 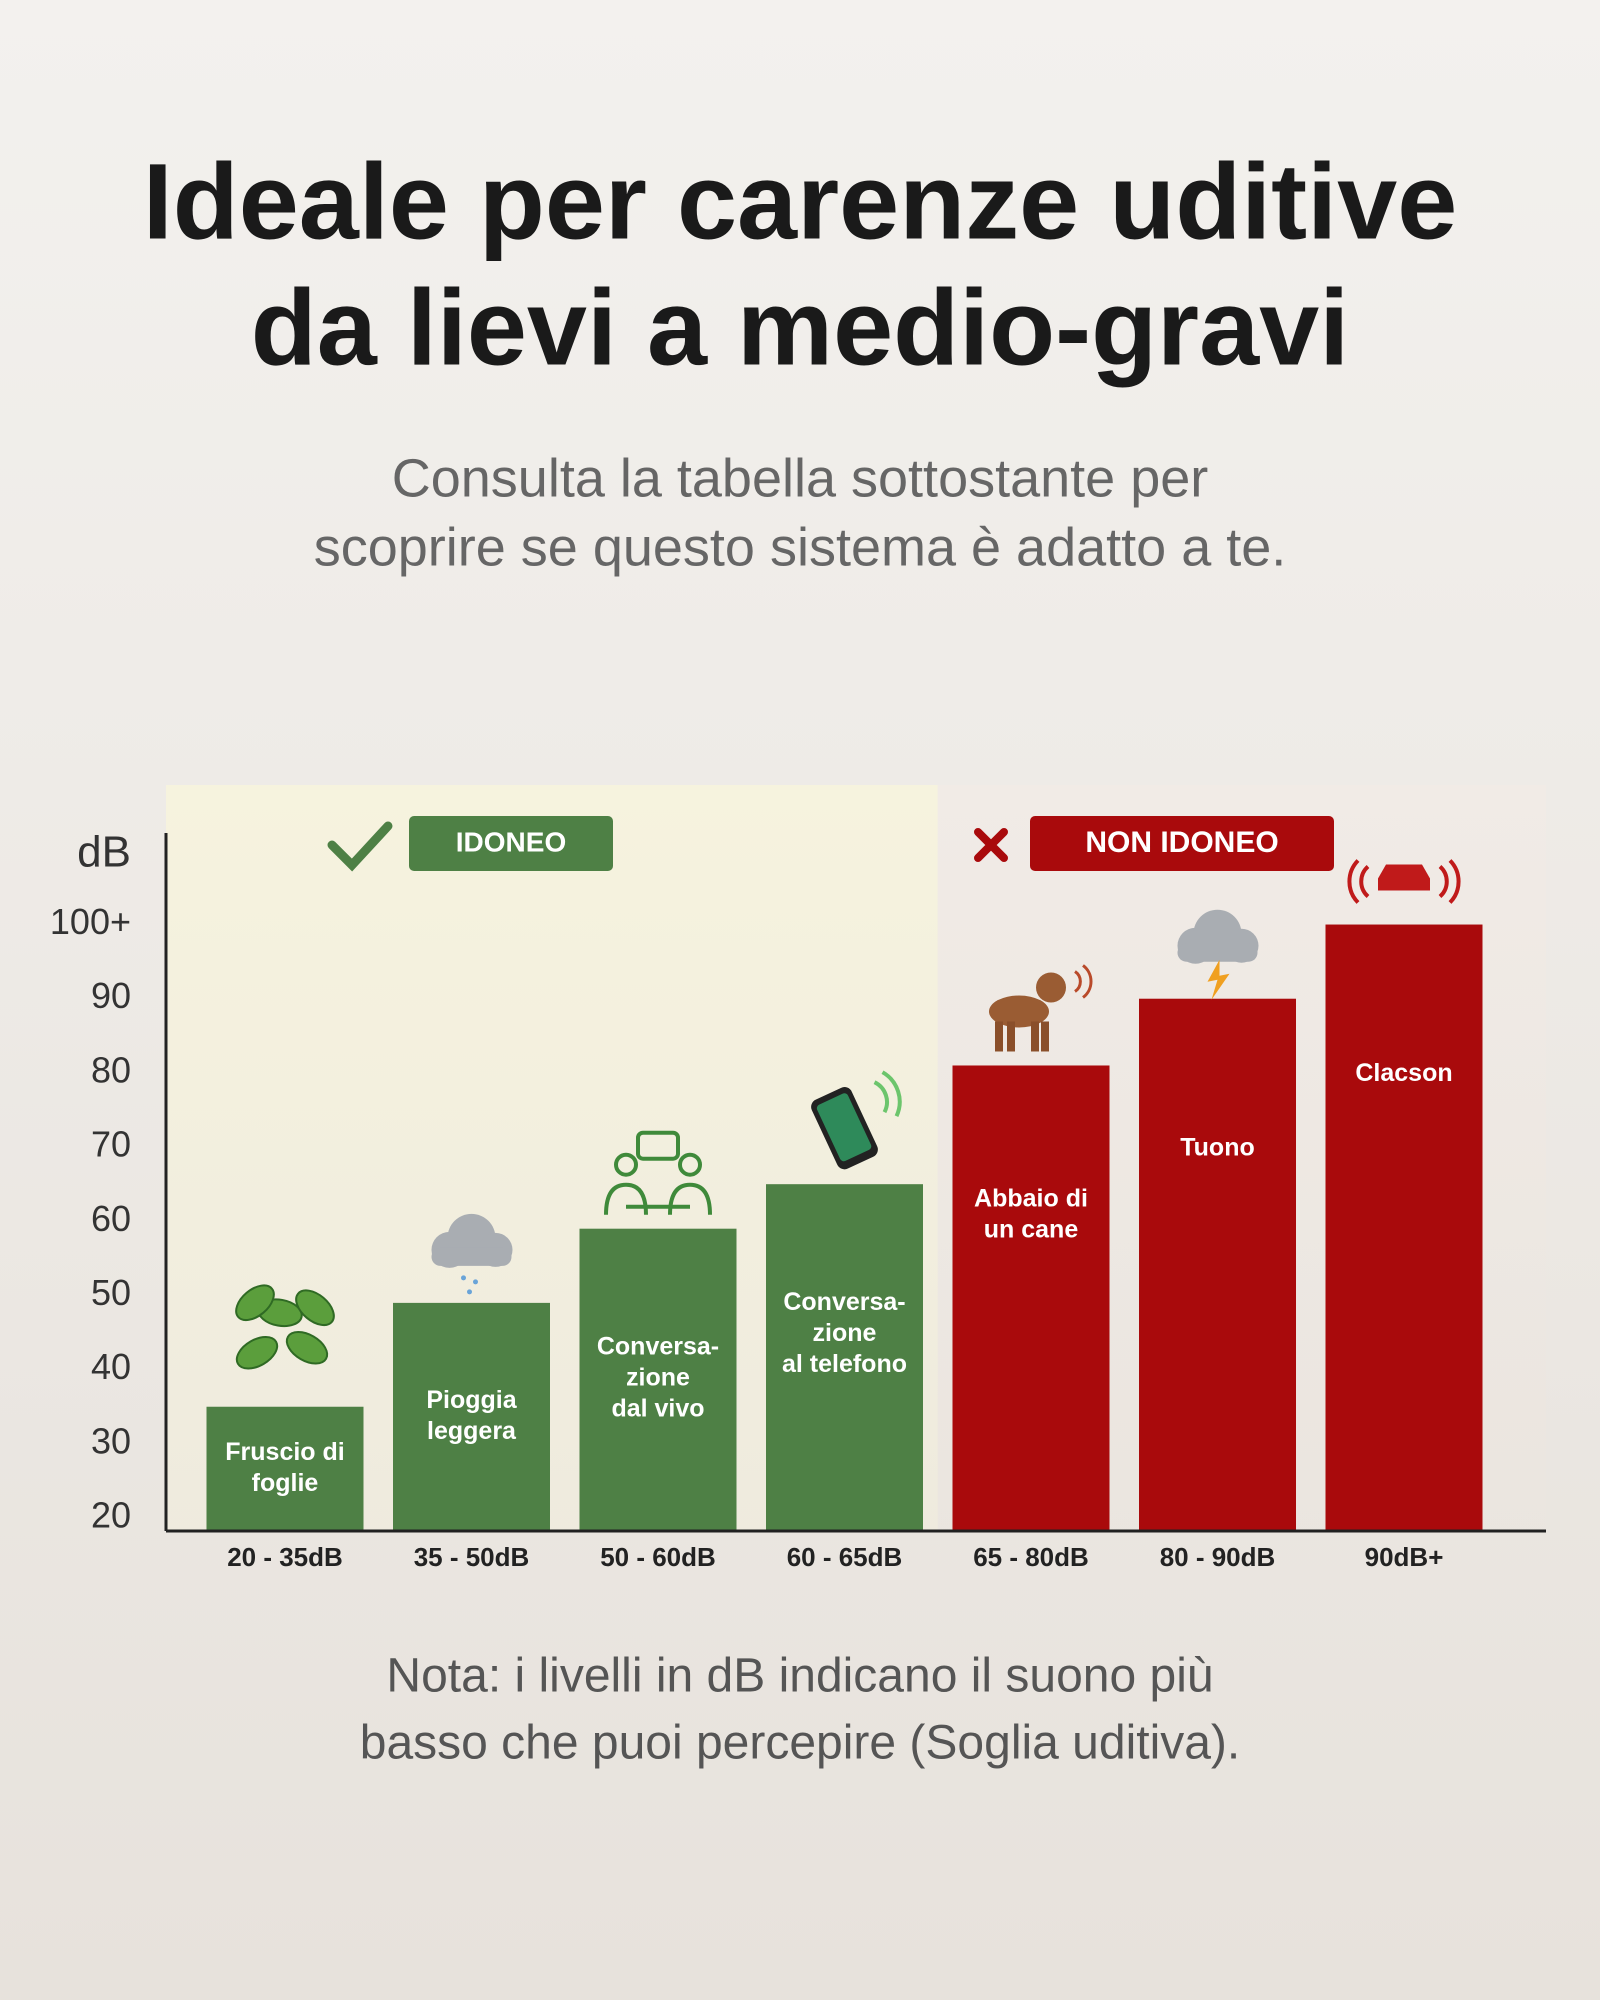 I want to click on lightning, so click(x=1218, y=979).